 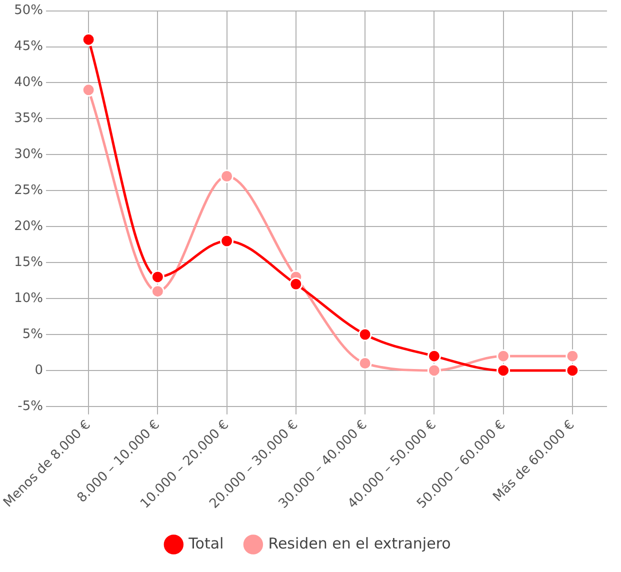 I want to click on y-tick-label: 45%, so click(x=28, y=46).